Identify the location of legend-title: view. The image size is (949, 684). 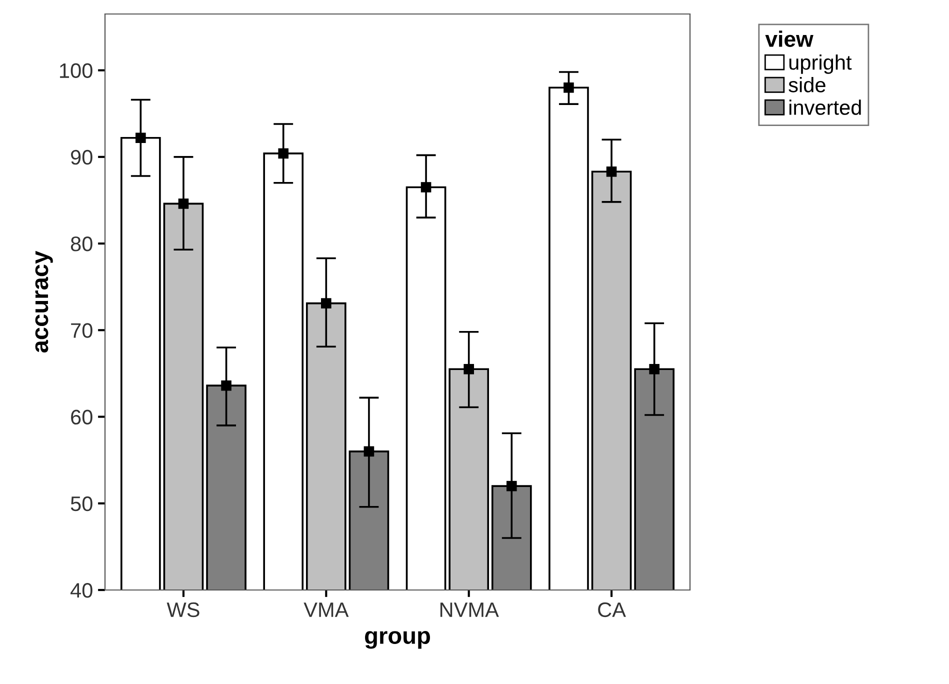
(789, 38).